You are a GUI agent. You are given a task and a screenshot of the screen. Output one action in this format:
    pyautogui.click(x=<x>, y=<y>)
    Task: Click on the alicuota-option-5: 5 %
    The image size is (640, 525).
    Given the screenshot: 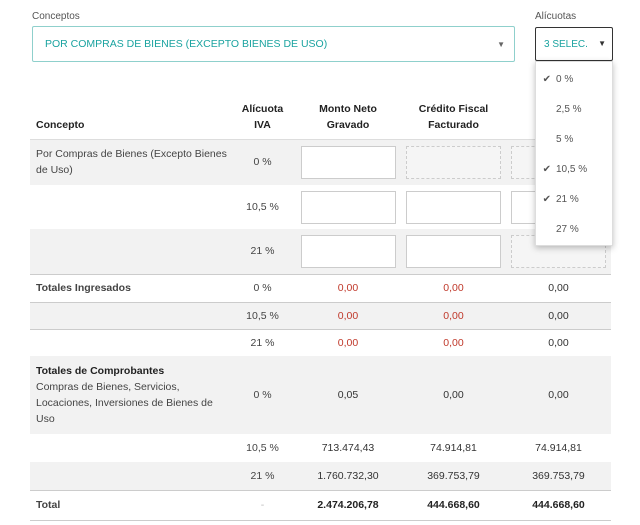 What is the action you would take?
    pyautogui.click(x=574, y=139)
    